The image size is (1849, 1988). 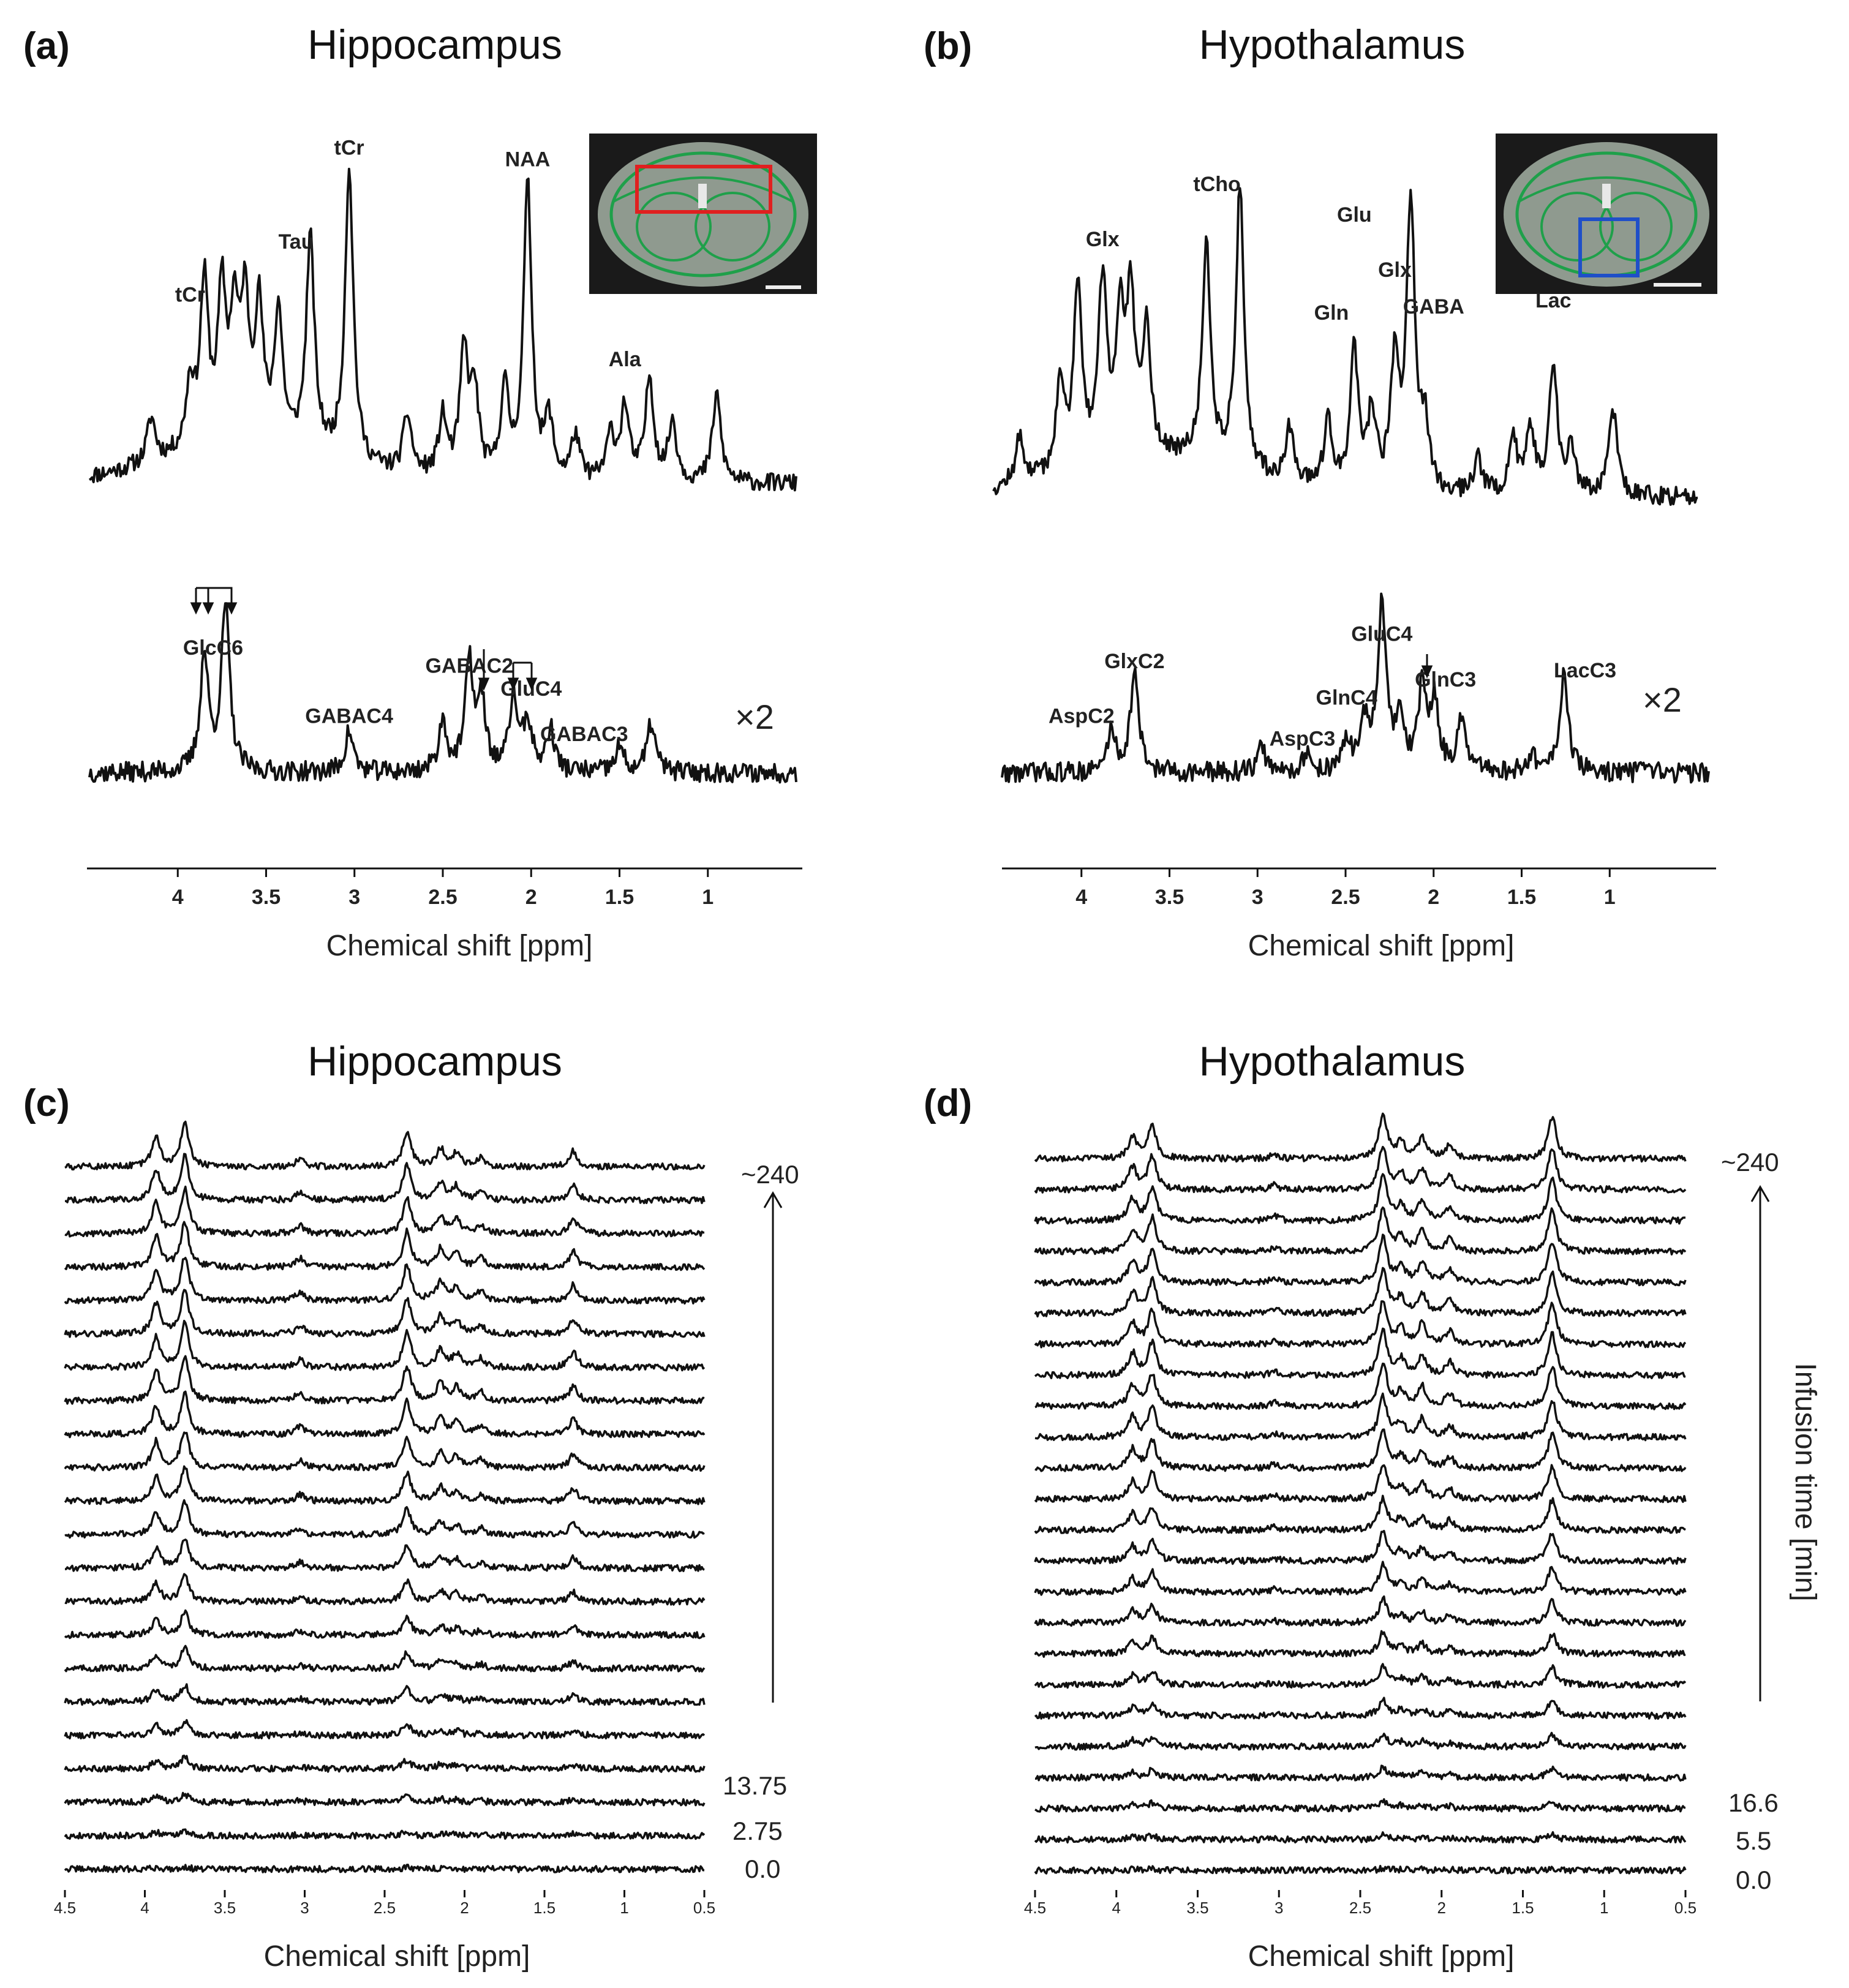 What do you see at coordinates (757, 1831) in the screenshot?
I see `time-label-c-2: 2.75` at bounding box center [757, 1831].